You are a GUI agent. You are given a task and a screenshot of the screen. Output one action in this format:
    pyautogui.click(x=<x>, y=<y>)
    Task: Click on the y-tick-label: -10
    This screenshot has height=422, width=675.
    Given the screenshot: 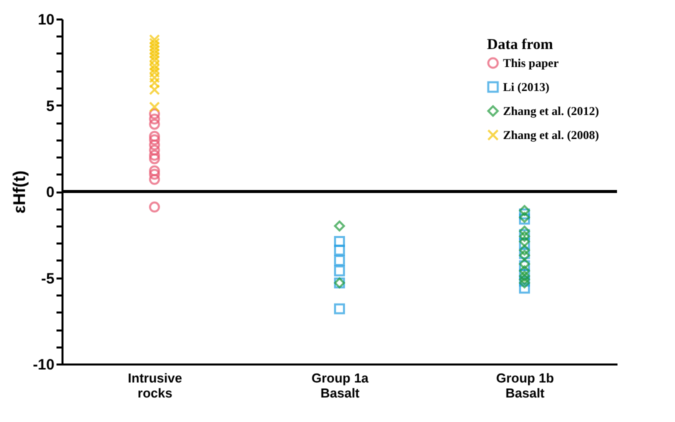 What is the action you would take?
    pyautogui.click(x=43, y=365)
    